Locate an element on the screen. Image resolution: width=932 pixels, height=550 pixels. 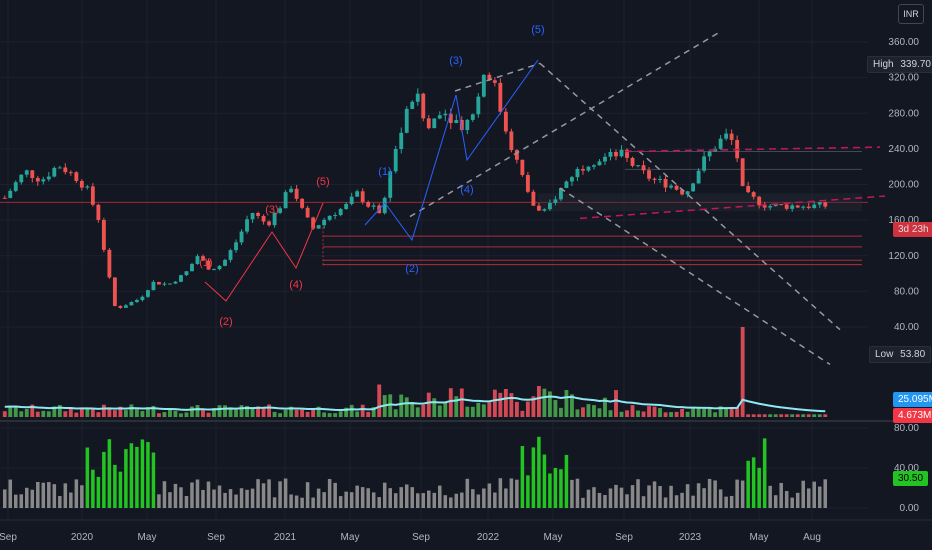
wave-label-red: (2) is located at coordinates (225, 322).